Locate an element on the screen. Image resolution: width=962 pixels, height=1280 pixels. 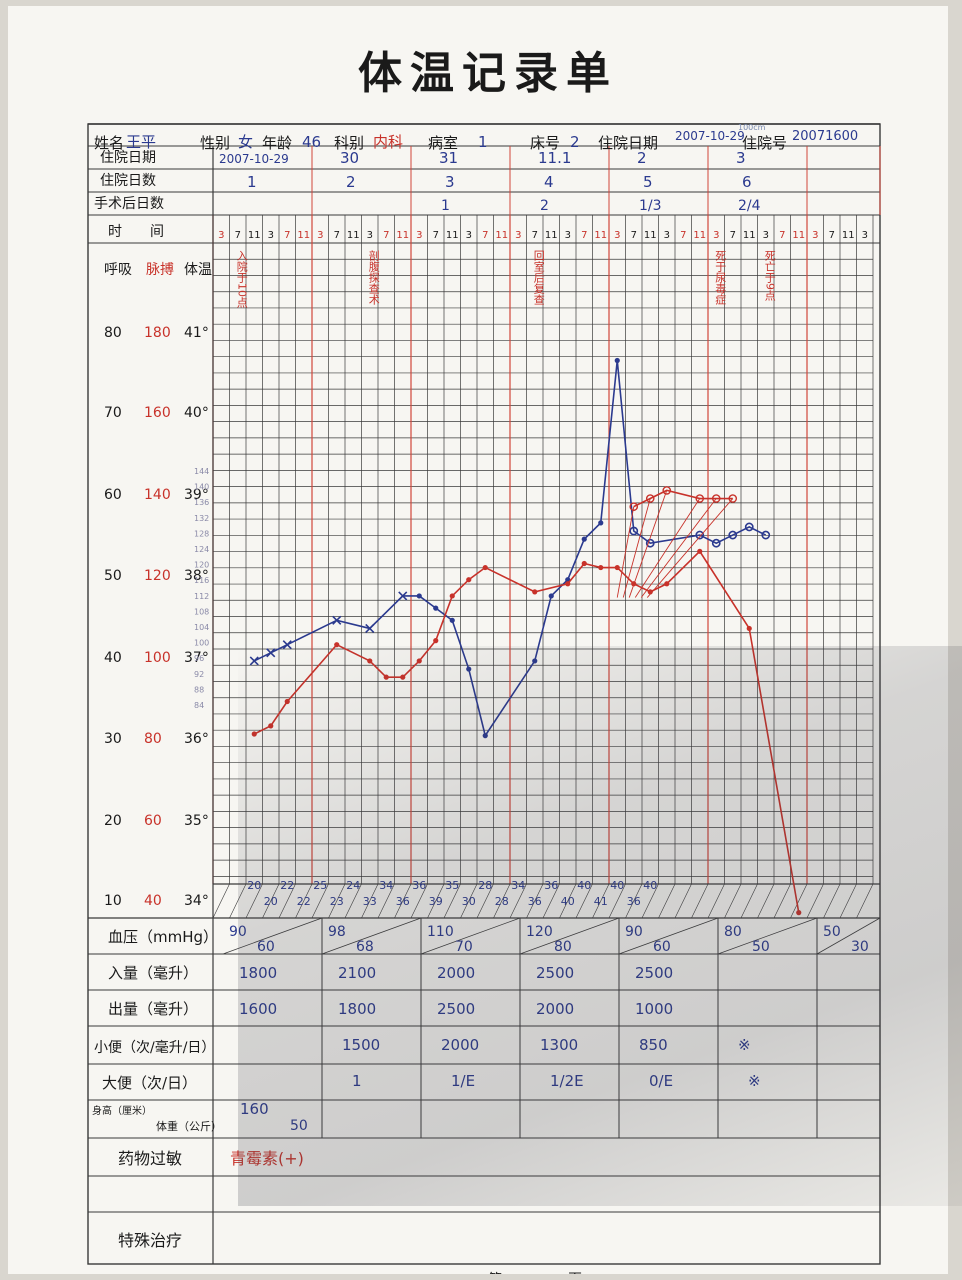
resp-tick: 70 is located at coordinates (113, 413).